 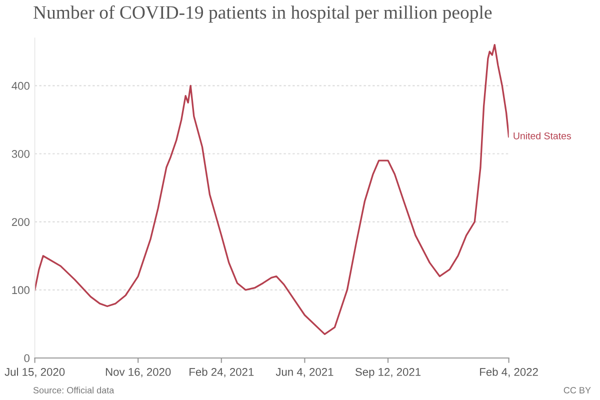 What do you see at coordinates (388, 373) in the screenshot?
I see `x-tick-label: Sep 12, 2021` at bounding box center [388, 373].